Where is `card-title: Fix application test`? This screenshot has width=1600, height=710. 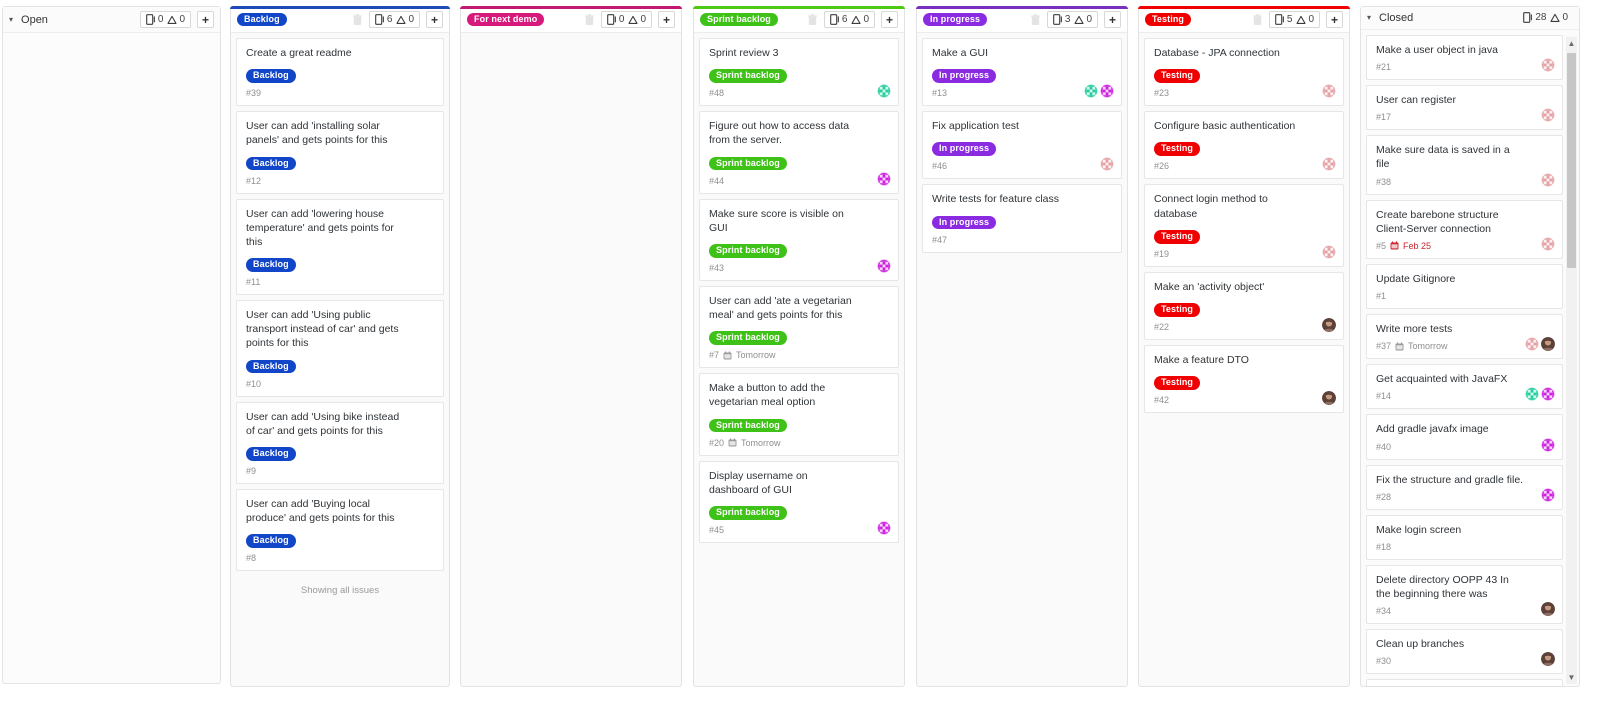
card-title: Fix application test is located at coordinates (975, 126).